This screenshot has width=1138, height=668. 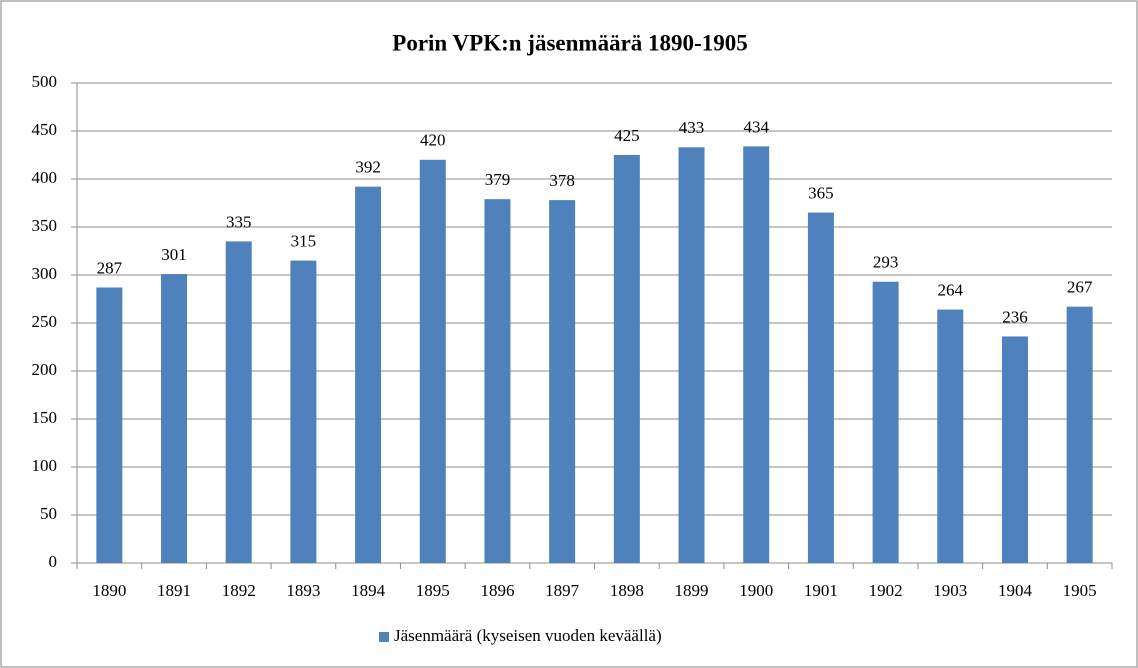 I want to click on data-label: 434, so click(x=756, y=126).